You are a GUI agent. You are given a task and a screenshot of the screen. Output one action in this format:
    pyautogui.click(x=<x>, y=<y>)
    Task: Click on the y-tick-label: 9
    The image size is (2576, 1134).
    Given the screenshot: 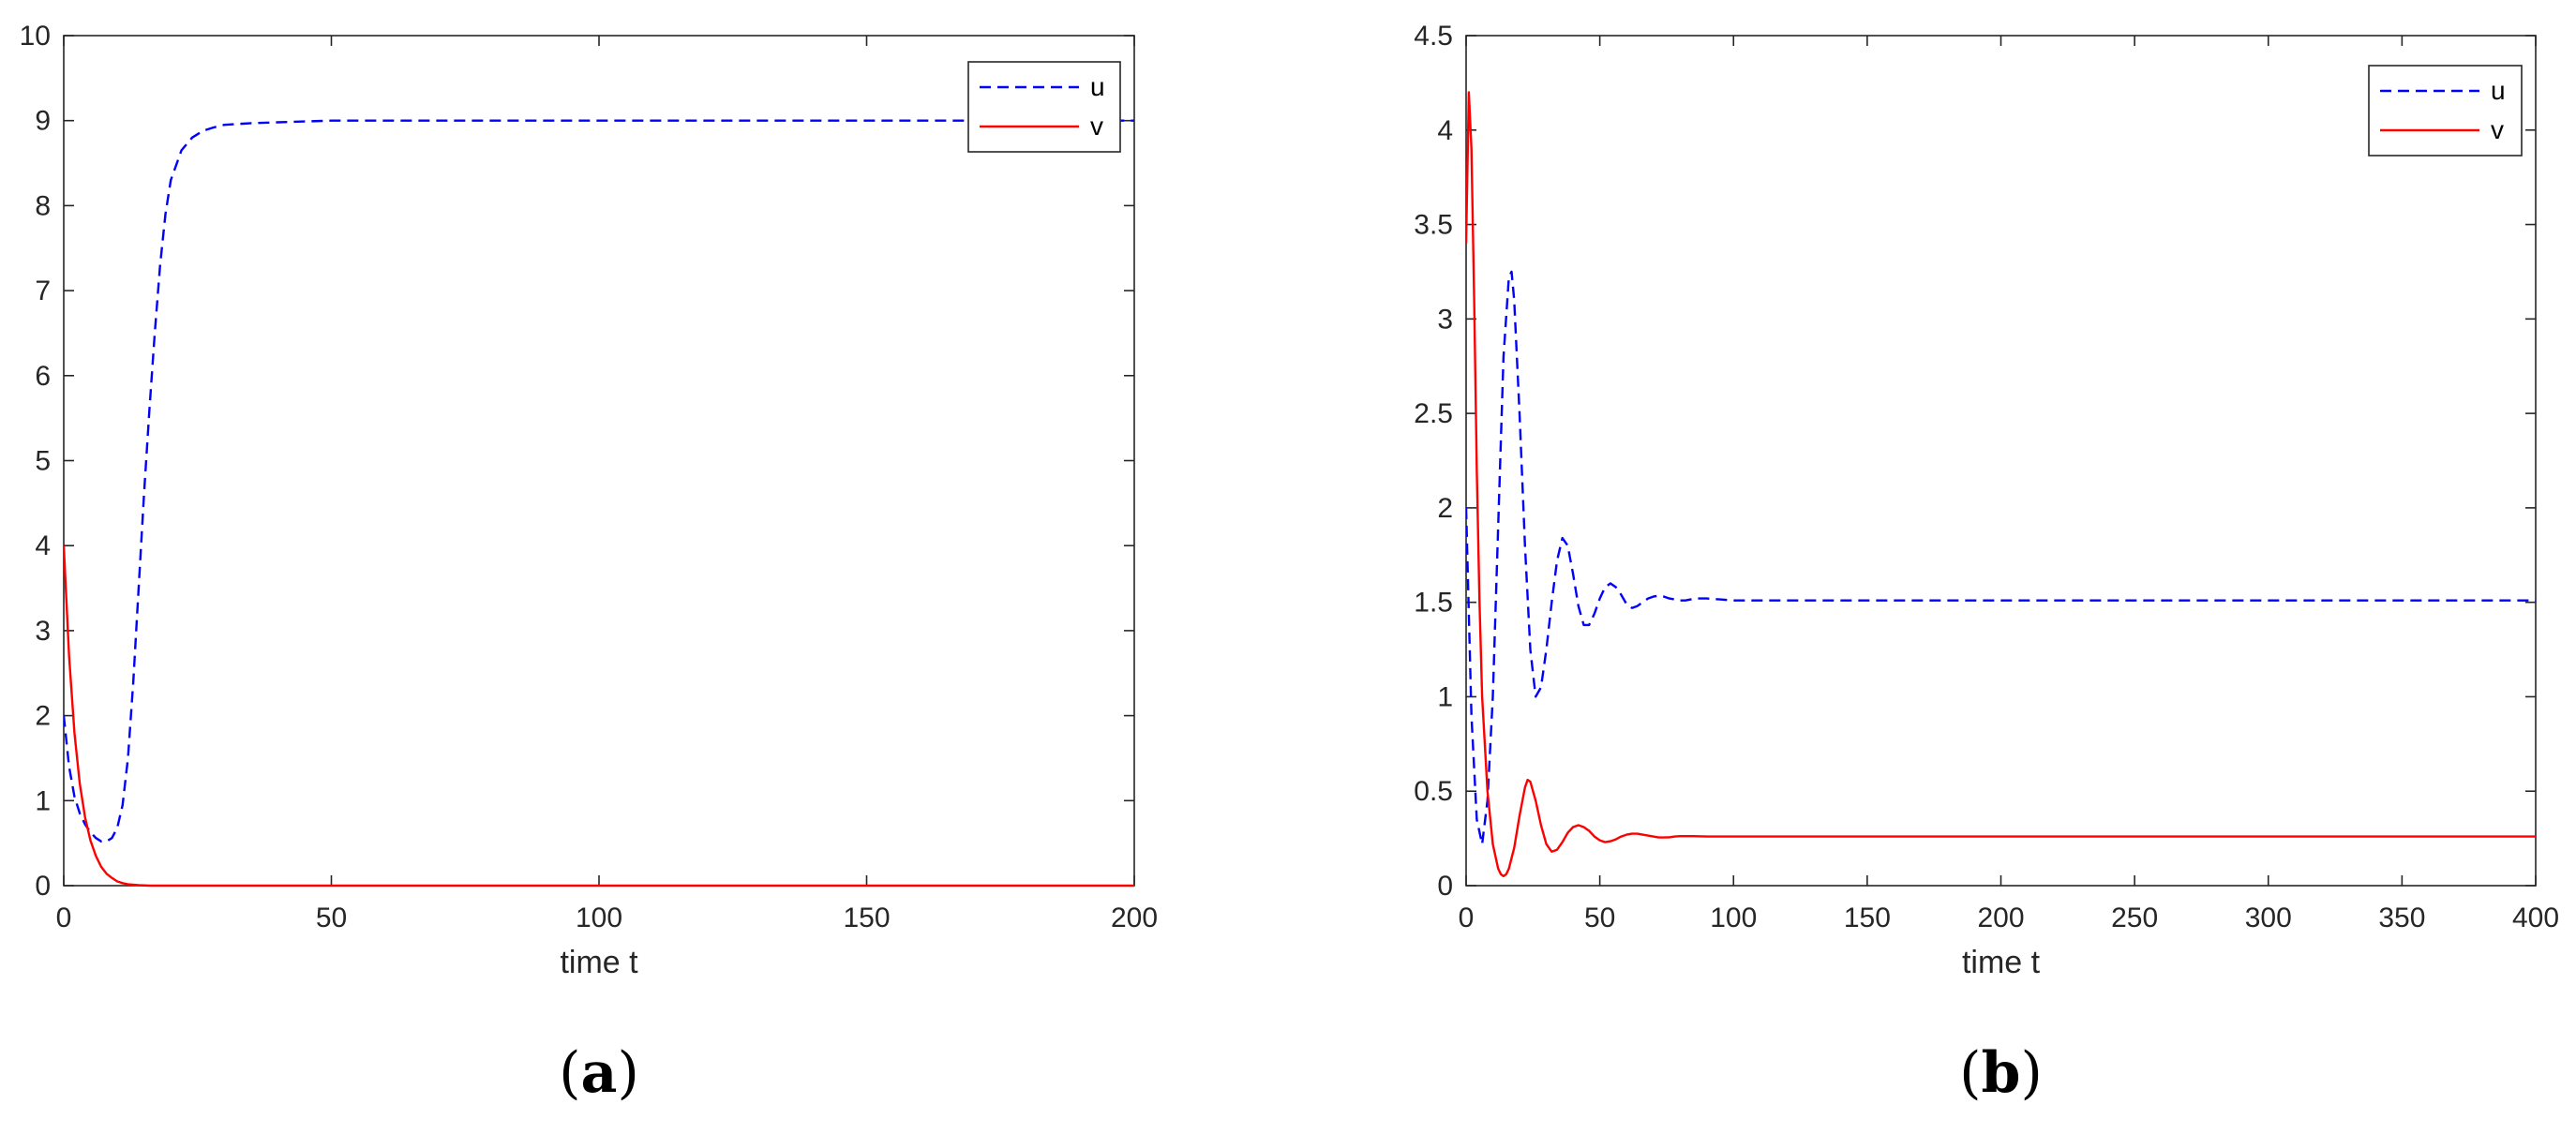 What is the action you would take?
    pyautogui.click(x=43, y=122)
    